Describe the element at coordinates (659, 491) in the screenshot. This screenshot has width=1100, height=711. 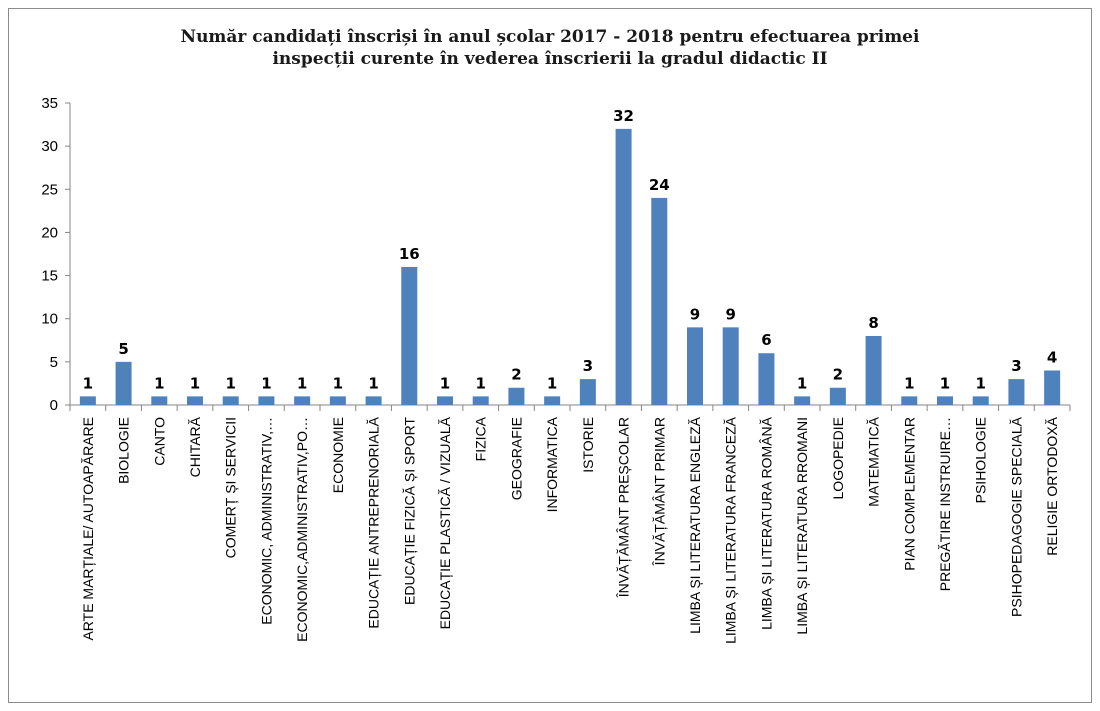
I see `x-tick-label: ÎNVĂȚĂMÂNT PRIMAR` at that location.